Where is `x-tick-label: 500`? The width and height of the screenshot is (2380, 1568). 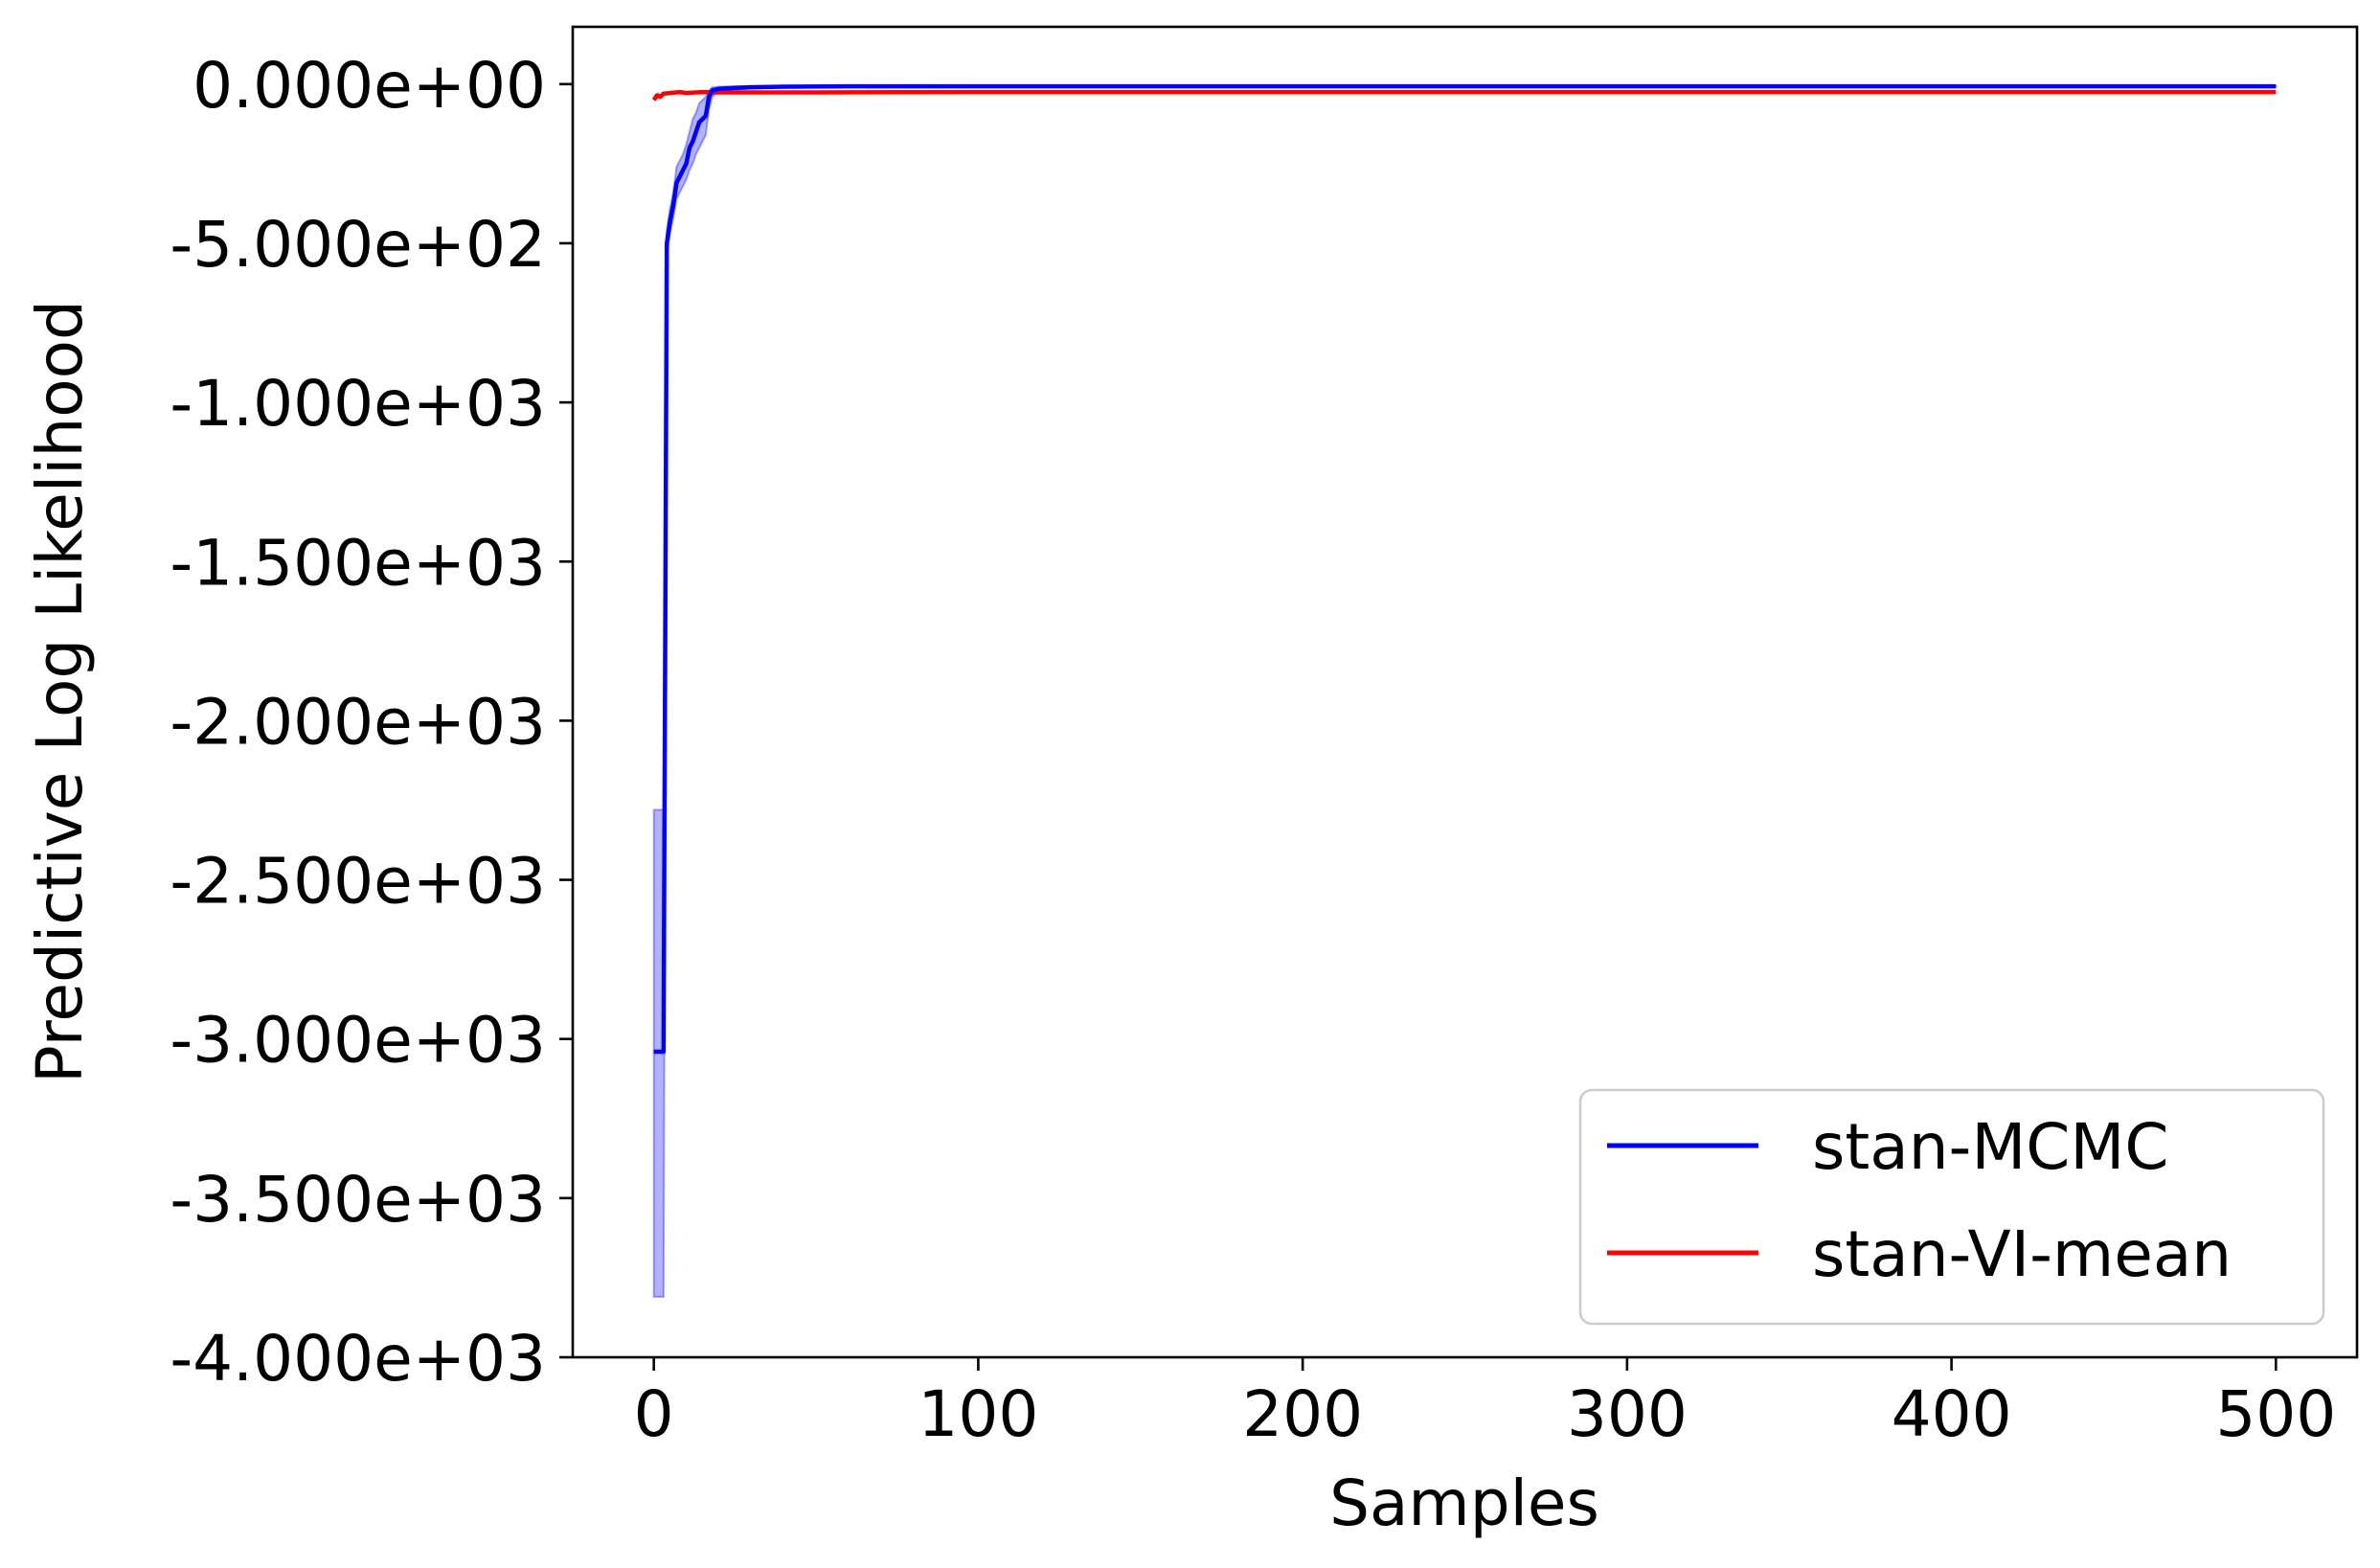
x-tick-label: 500 is located at coordinates (2275, 1414).